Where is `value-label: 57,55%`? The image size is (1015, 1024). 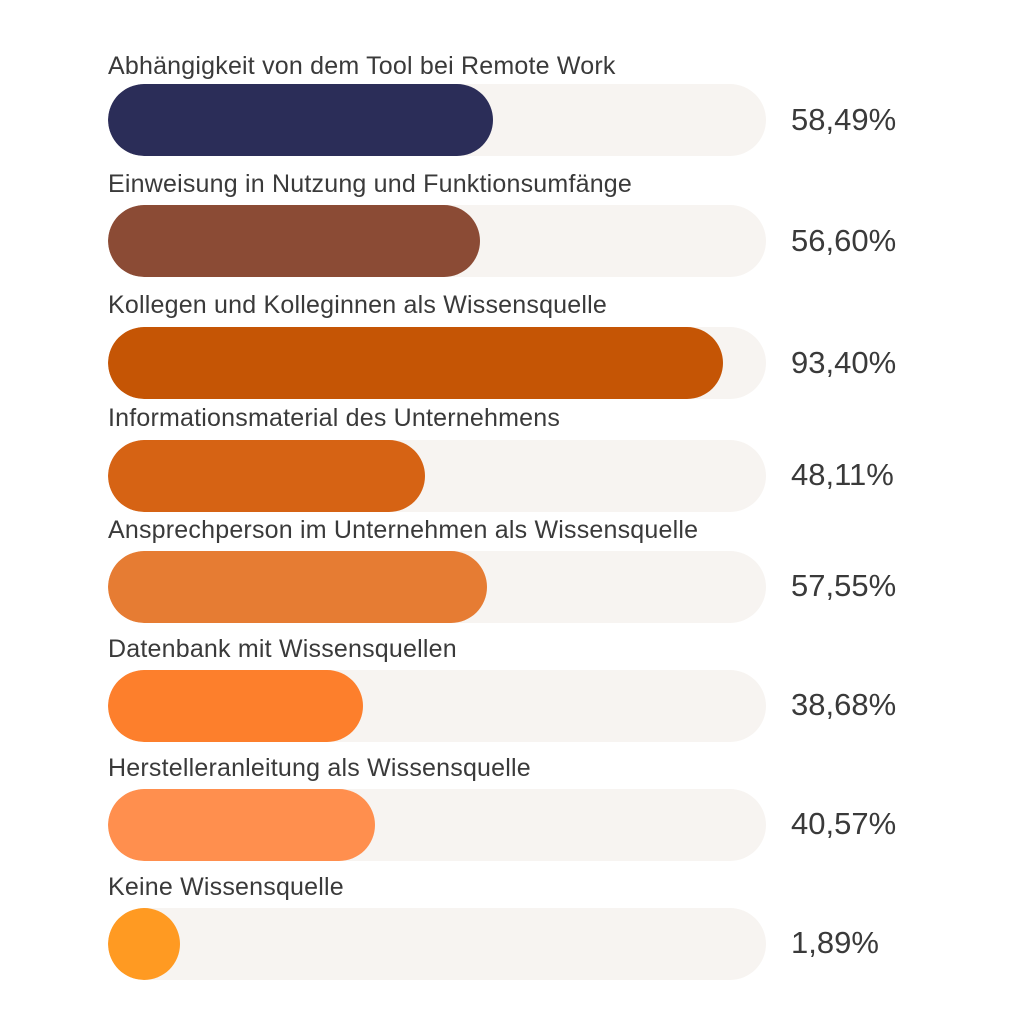 value-label: 57,55% is located at coordinates (844, 585).